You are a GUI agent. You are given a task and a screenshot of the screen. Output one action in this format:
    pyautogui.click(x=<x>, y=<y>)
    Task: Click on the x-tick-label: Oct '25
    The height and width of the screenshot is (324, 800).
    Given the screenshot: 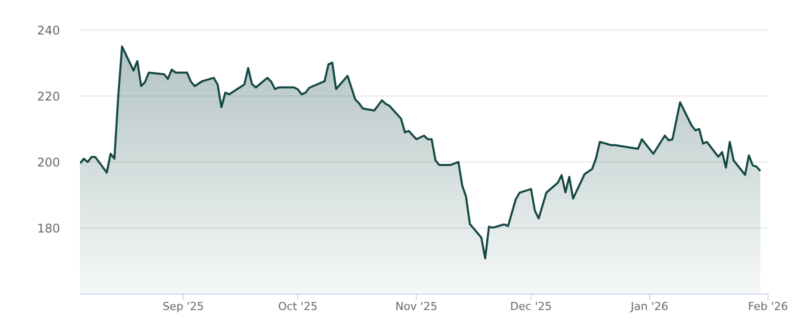 What is the action you would take?
    pyautogui.click(x=298, y=306)
    